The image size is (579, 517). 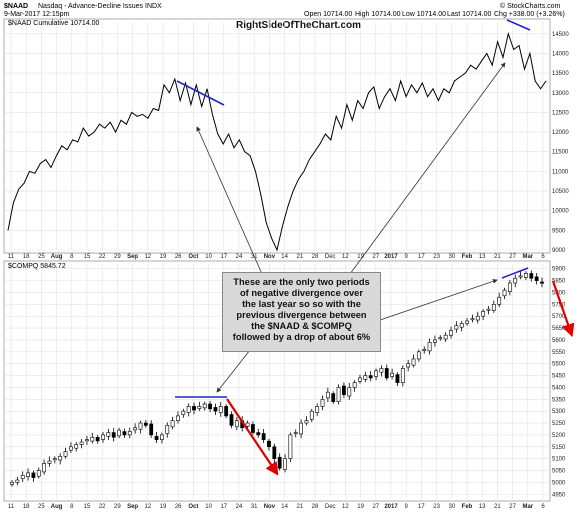 I want to click on x-tick-label: 23, so click(x=436, y=507).